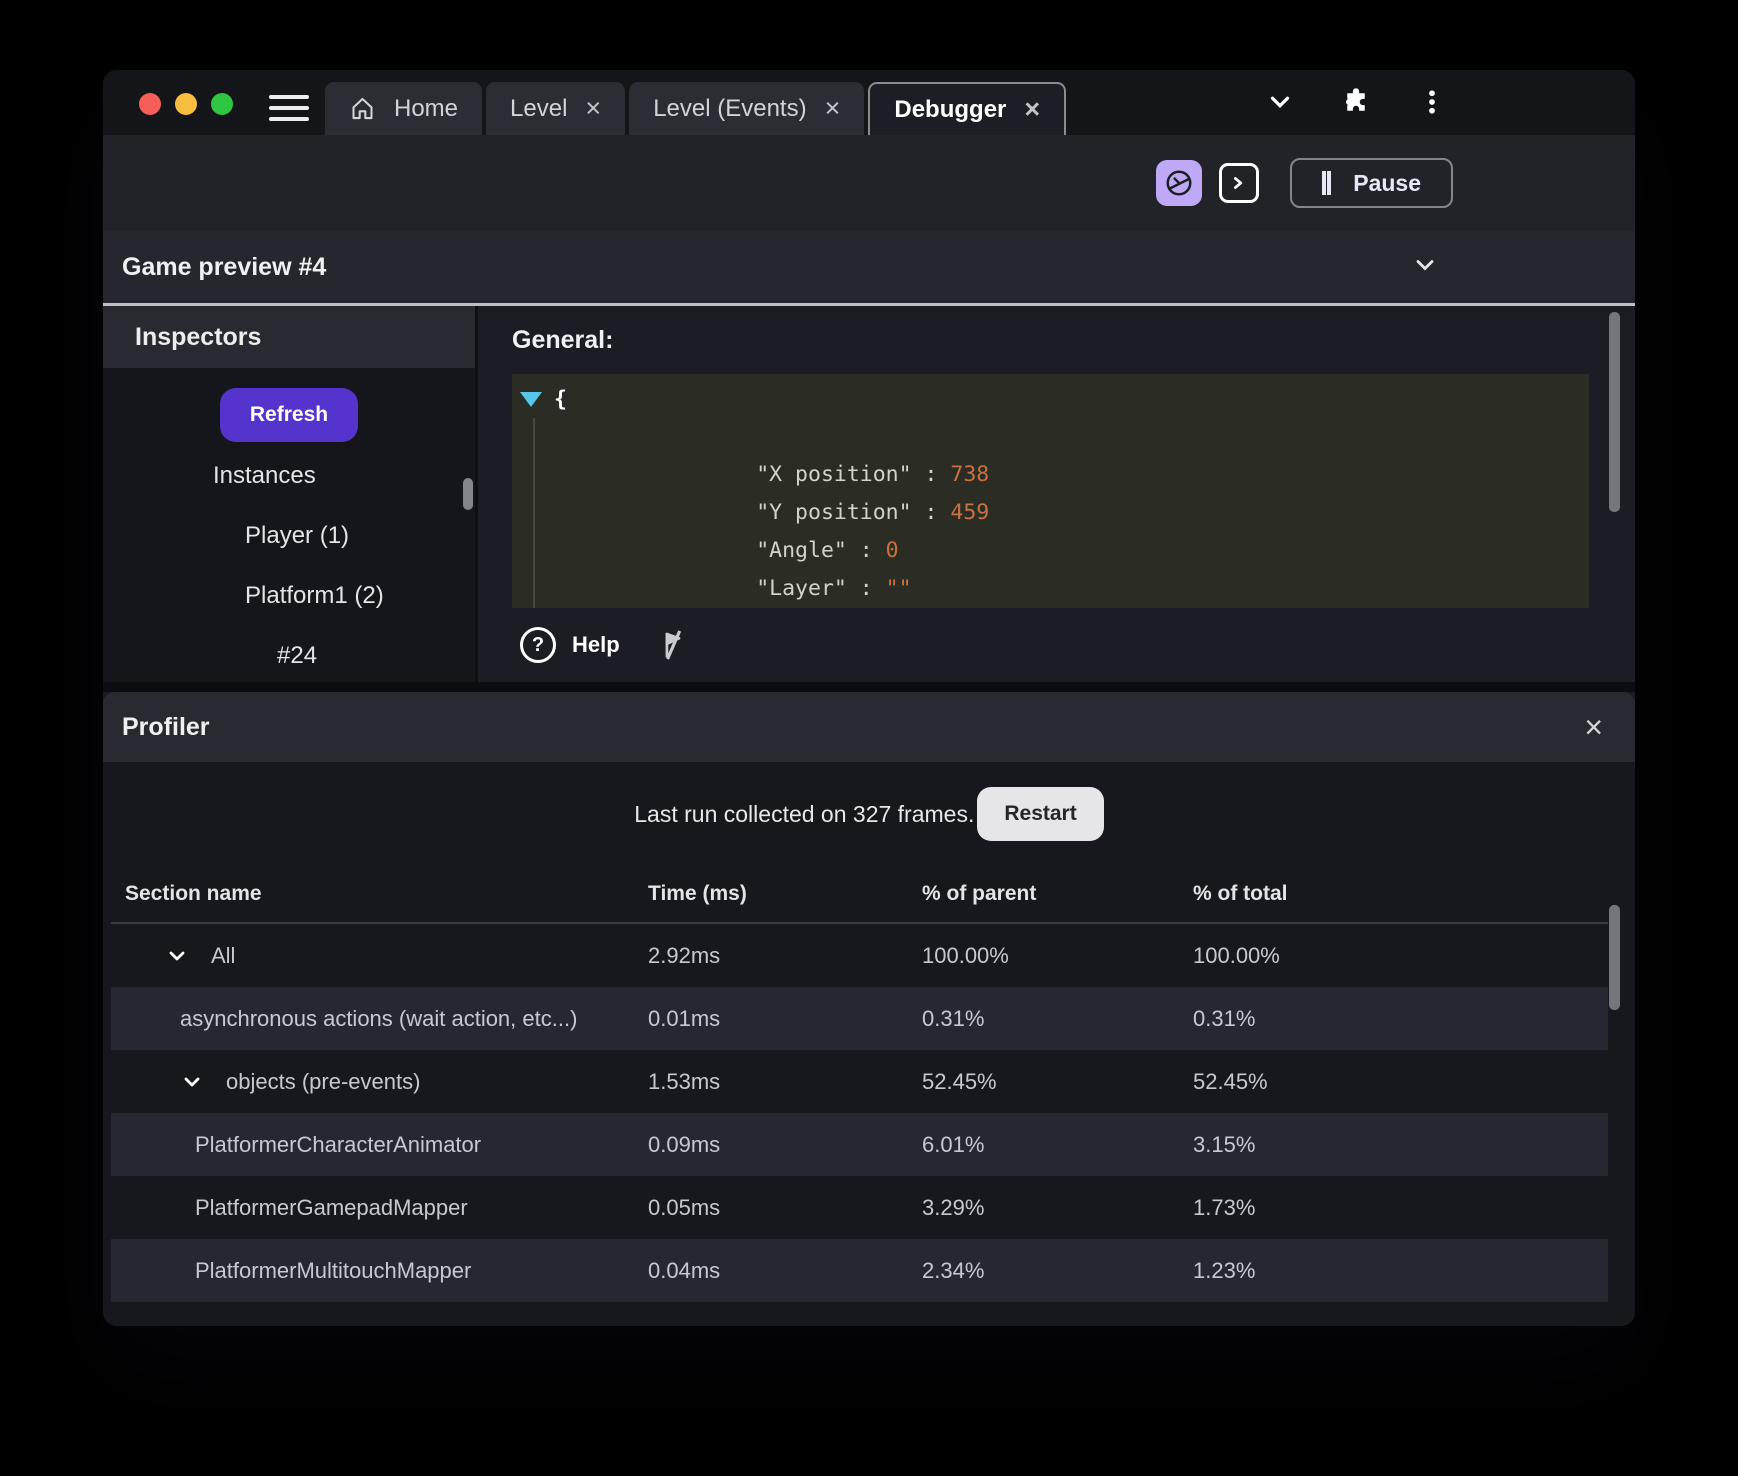 Image resolution: width=1738 pixels, height=1476 pixels. I want to click on section-name: objects (pre-events), so click(323, 1081).